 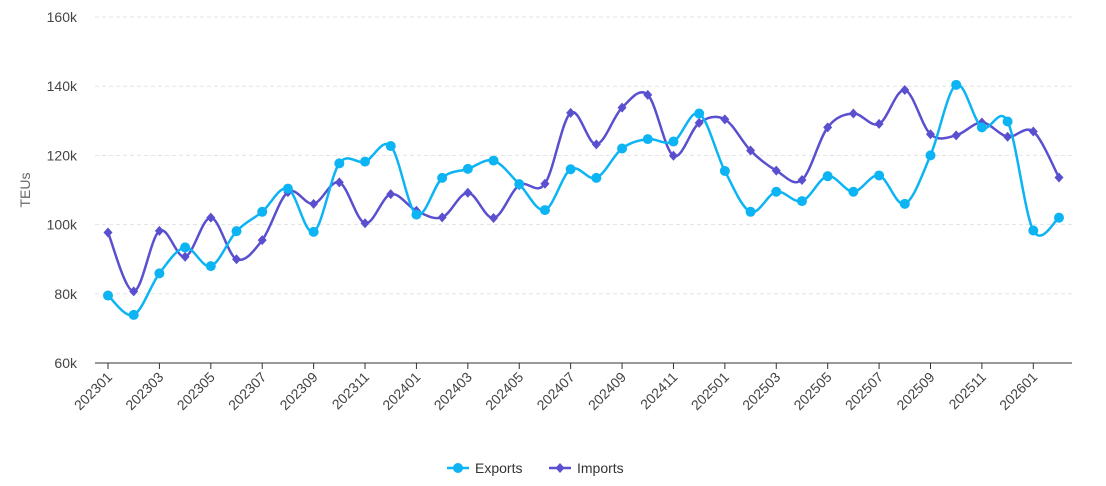 I want to click on x-tick-label: 202305, so click(x=196, y=391).